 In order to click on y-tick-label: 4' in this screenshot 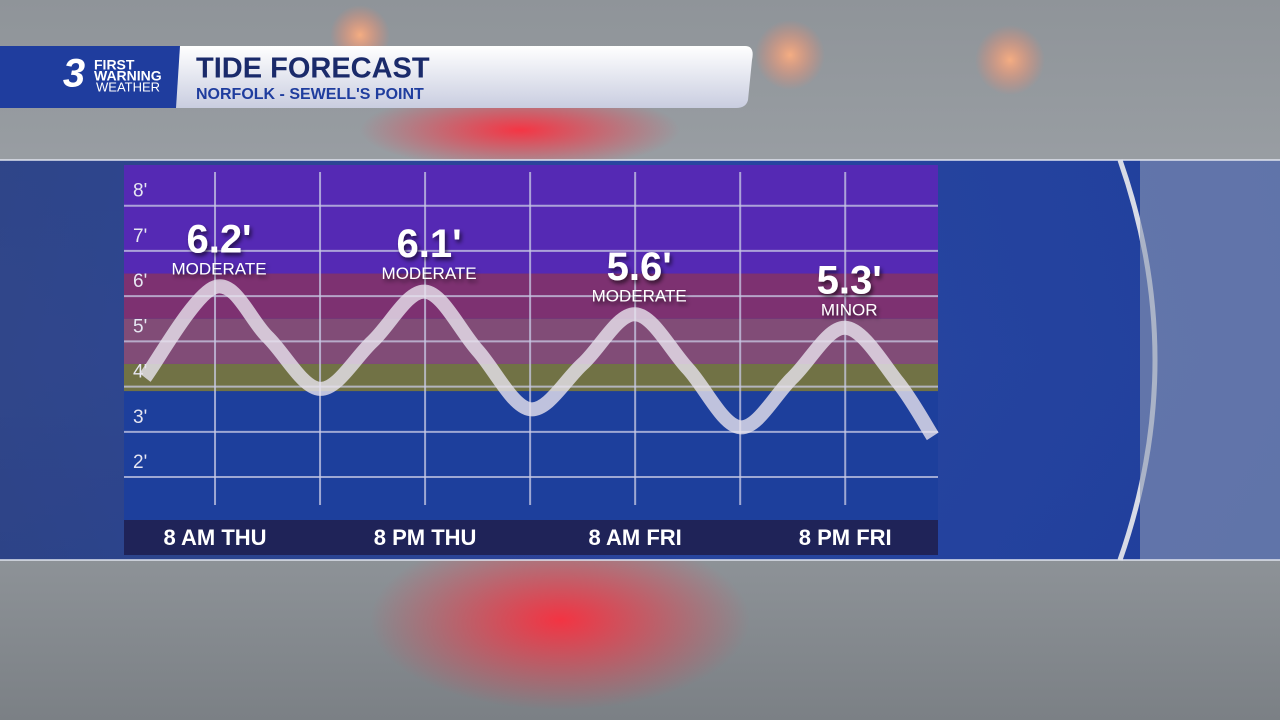, I will do `click(140, 372)`.